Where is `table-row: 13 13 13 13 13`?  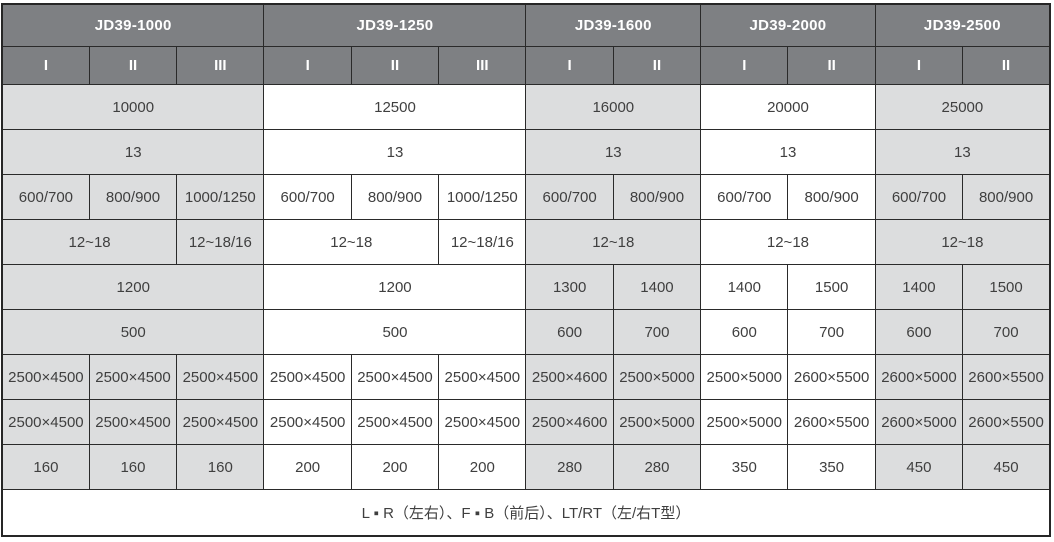 table-row: 13 13 13 13 13 is located at coordinates (526, 152).